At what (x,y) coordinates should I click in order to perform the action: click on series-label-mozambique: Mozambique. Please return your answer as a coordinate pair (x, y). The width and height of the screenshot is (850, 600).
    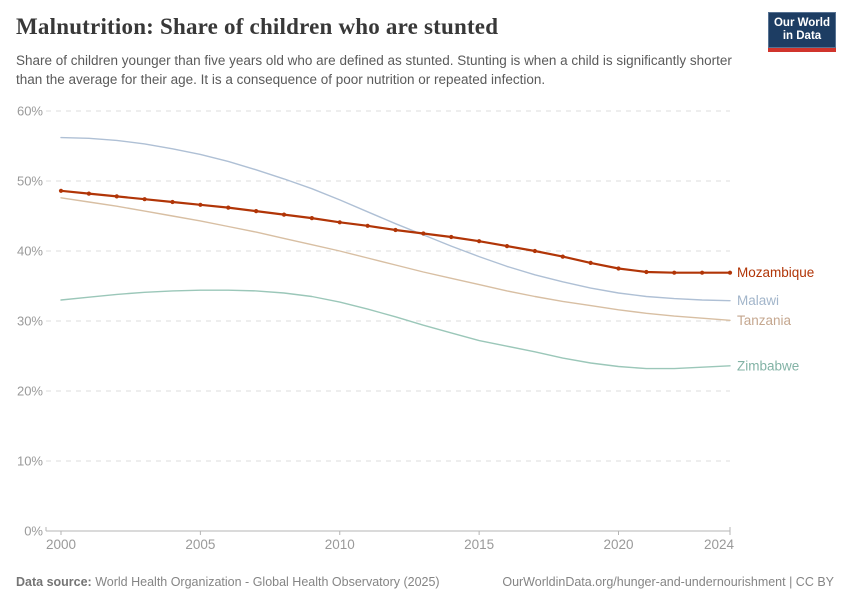
    Looking at the image, I should click on (775, 272).